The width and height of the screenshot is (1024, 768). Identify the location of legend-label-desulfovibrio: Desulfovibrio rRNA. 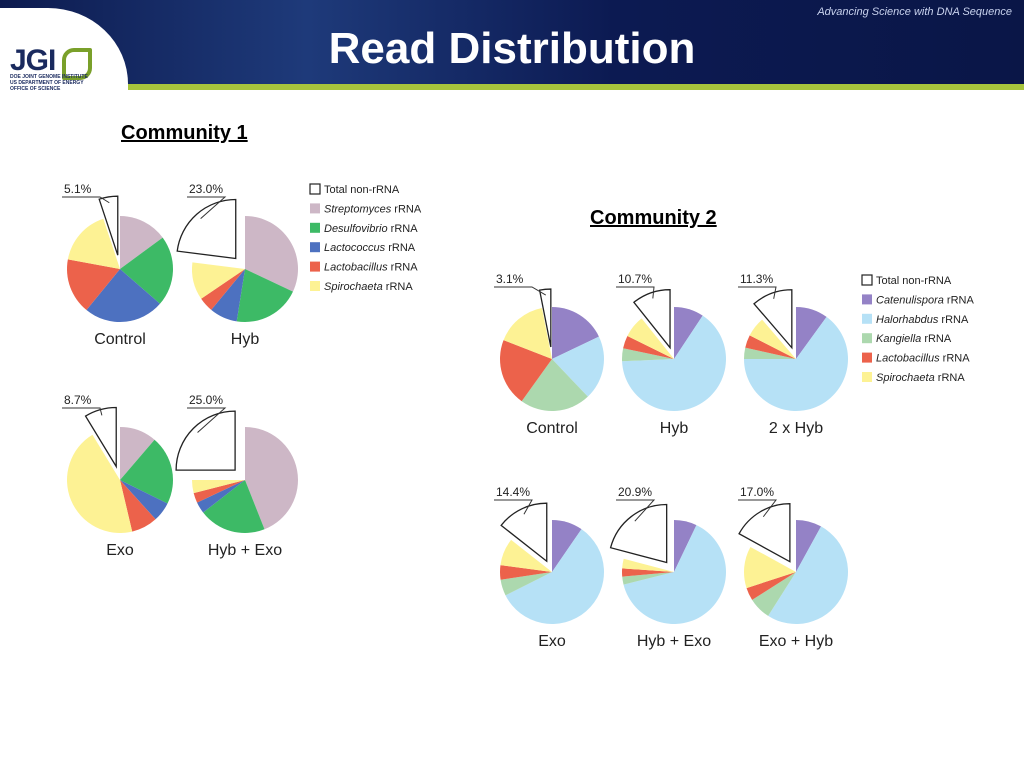
(371, 229).